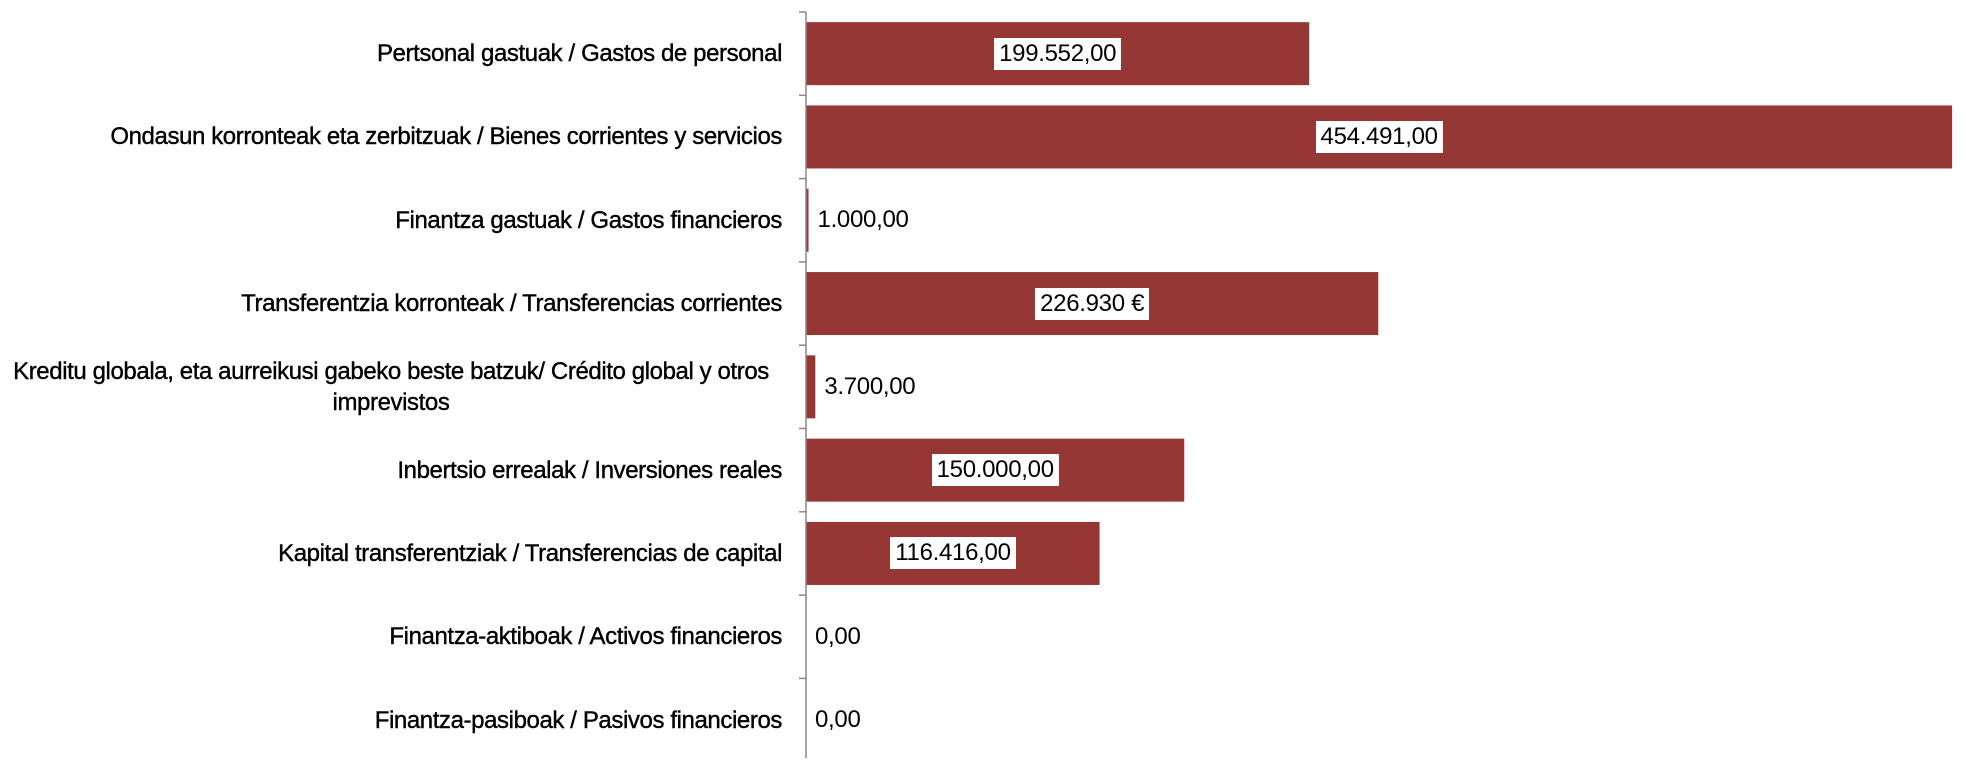 The image size is (1966, 762). I want to click on data-label: 150.000,00, so click(995, 470).